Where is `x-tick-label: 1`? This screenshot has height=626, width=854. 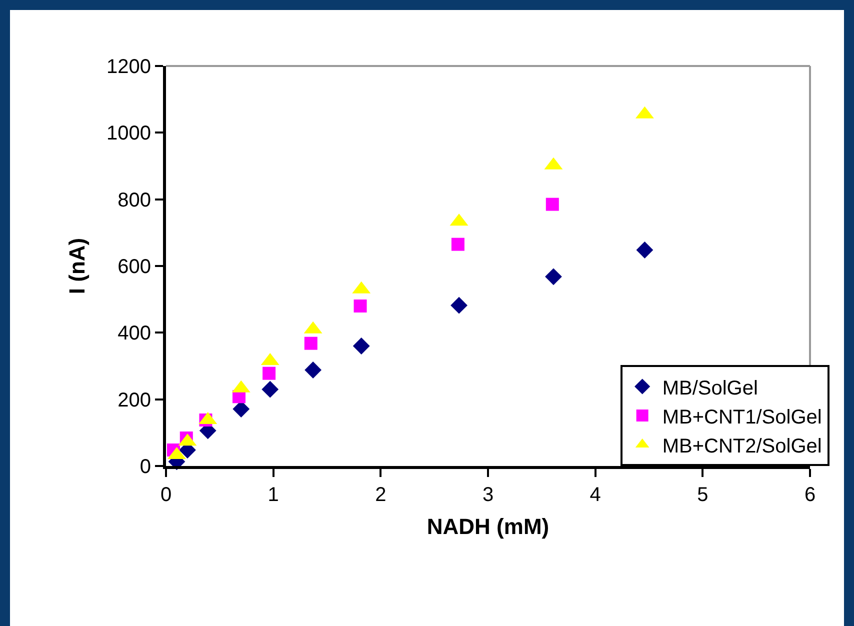 x-tick-label: 1 is located at coordinates (273, 495).